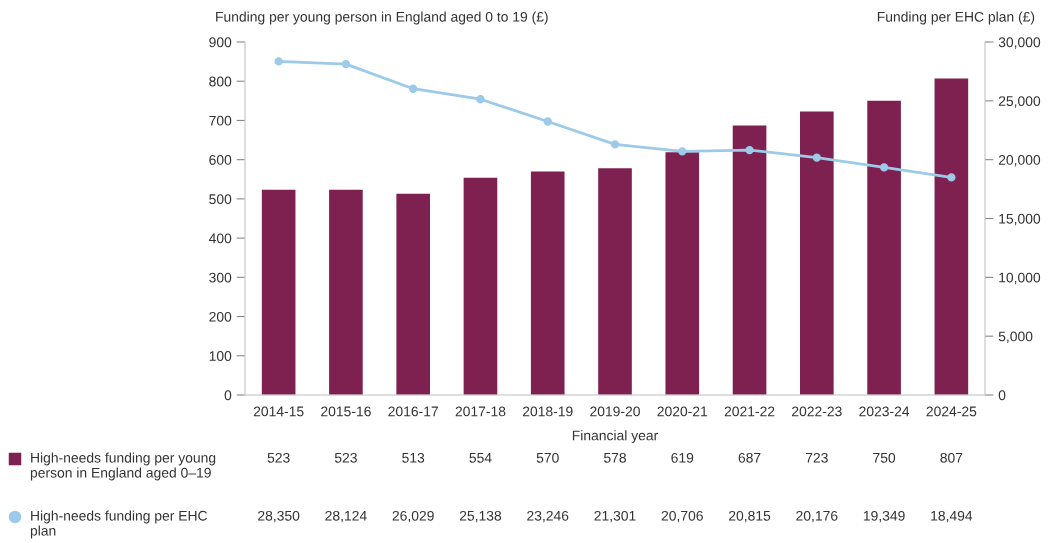  What do you see at coordinates (220, 120) in the screenshot?
I see `y-tick-label: 700` at bounding box center [220, 120].